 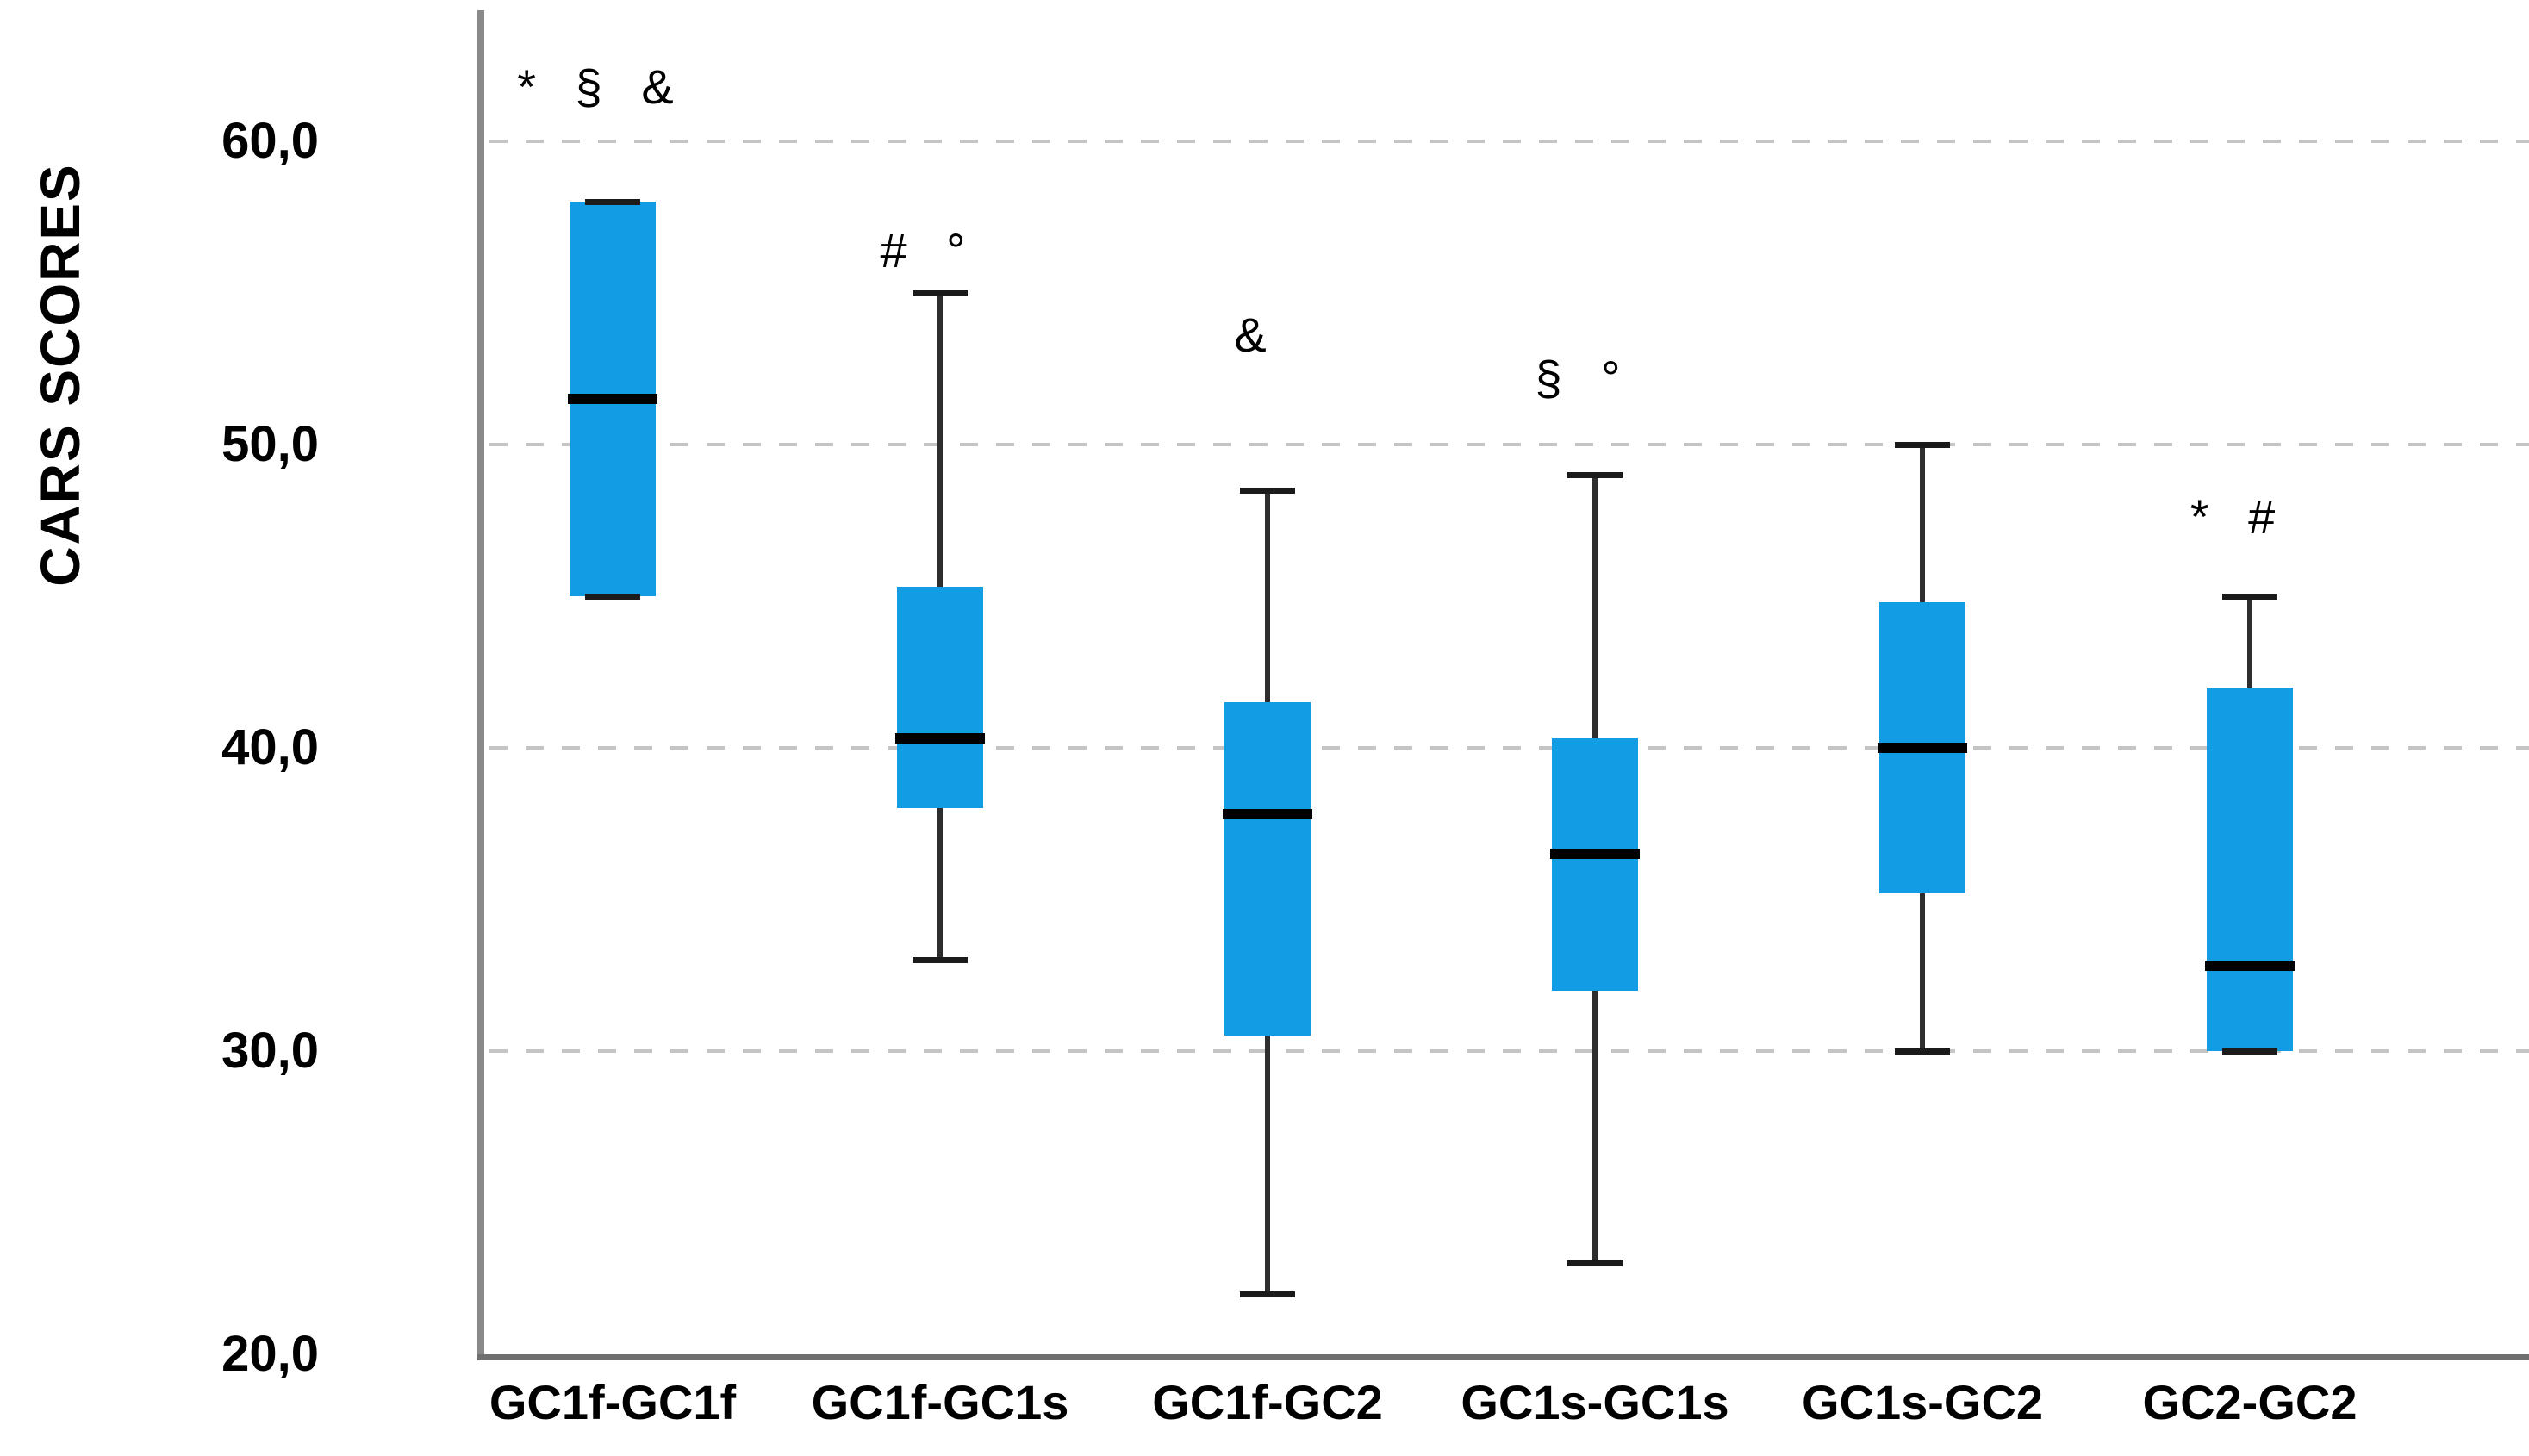 I want to click on x-category-label: GC2-GC2, so click(x=2250, y=1402).